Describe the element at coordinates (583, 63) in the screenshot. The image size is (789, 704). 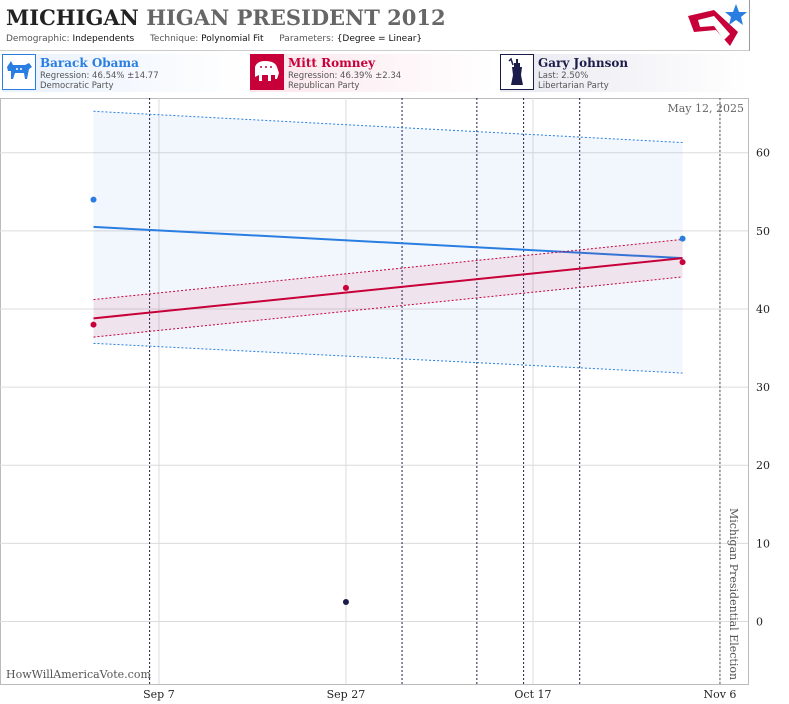
I see `candidate-name: Gary Johnson` at that location.